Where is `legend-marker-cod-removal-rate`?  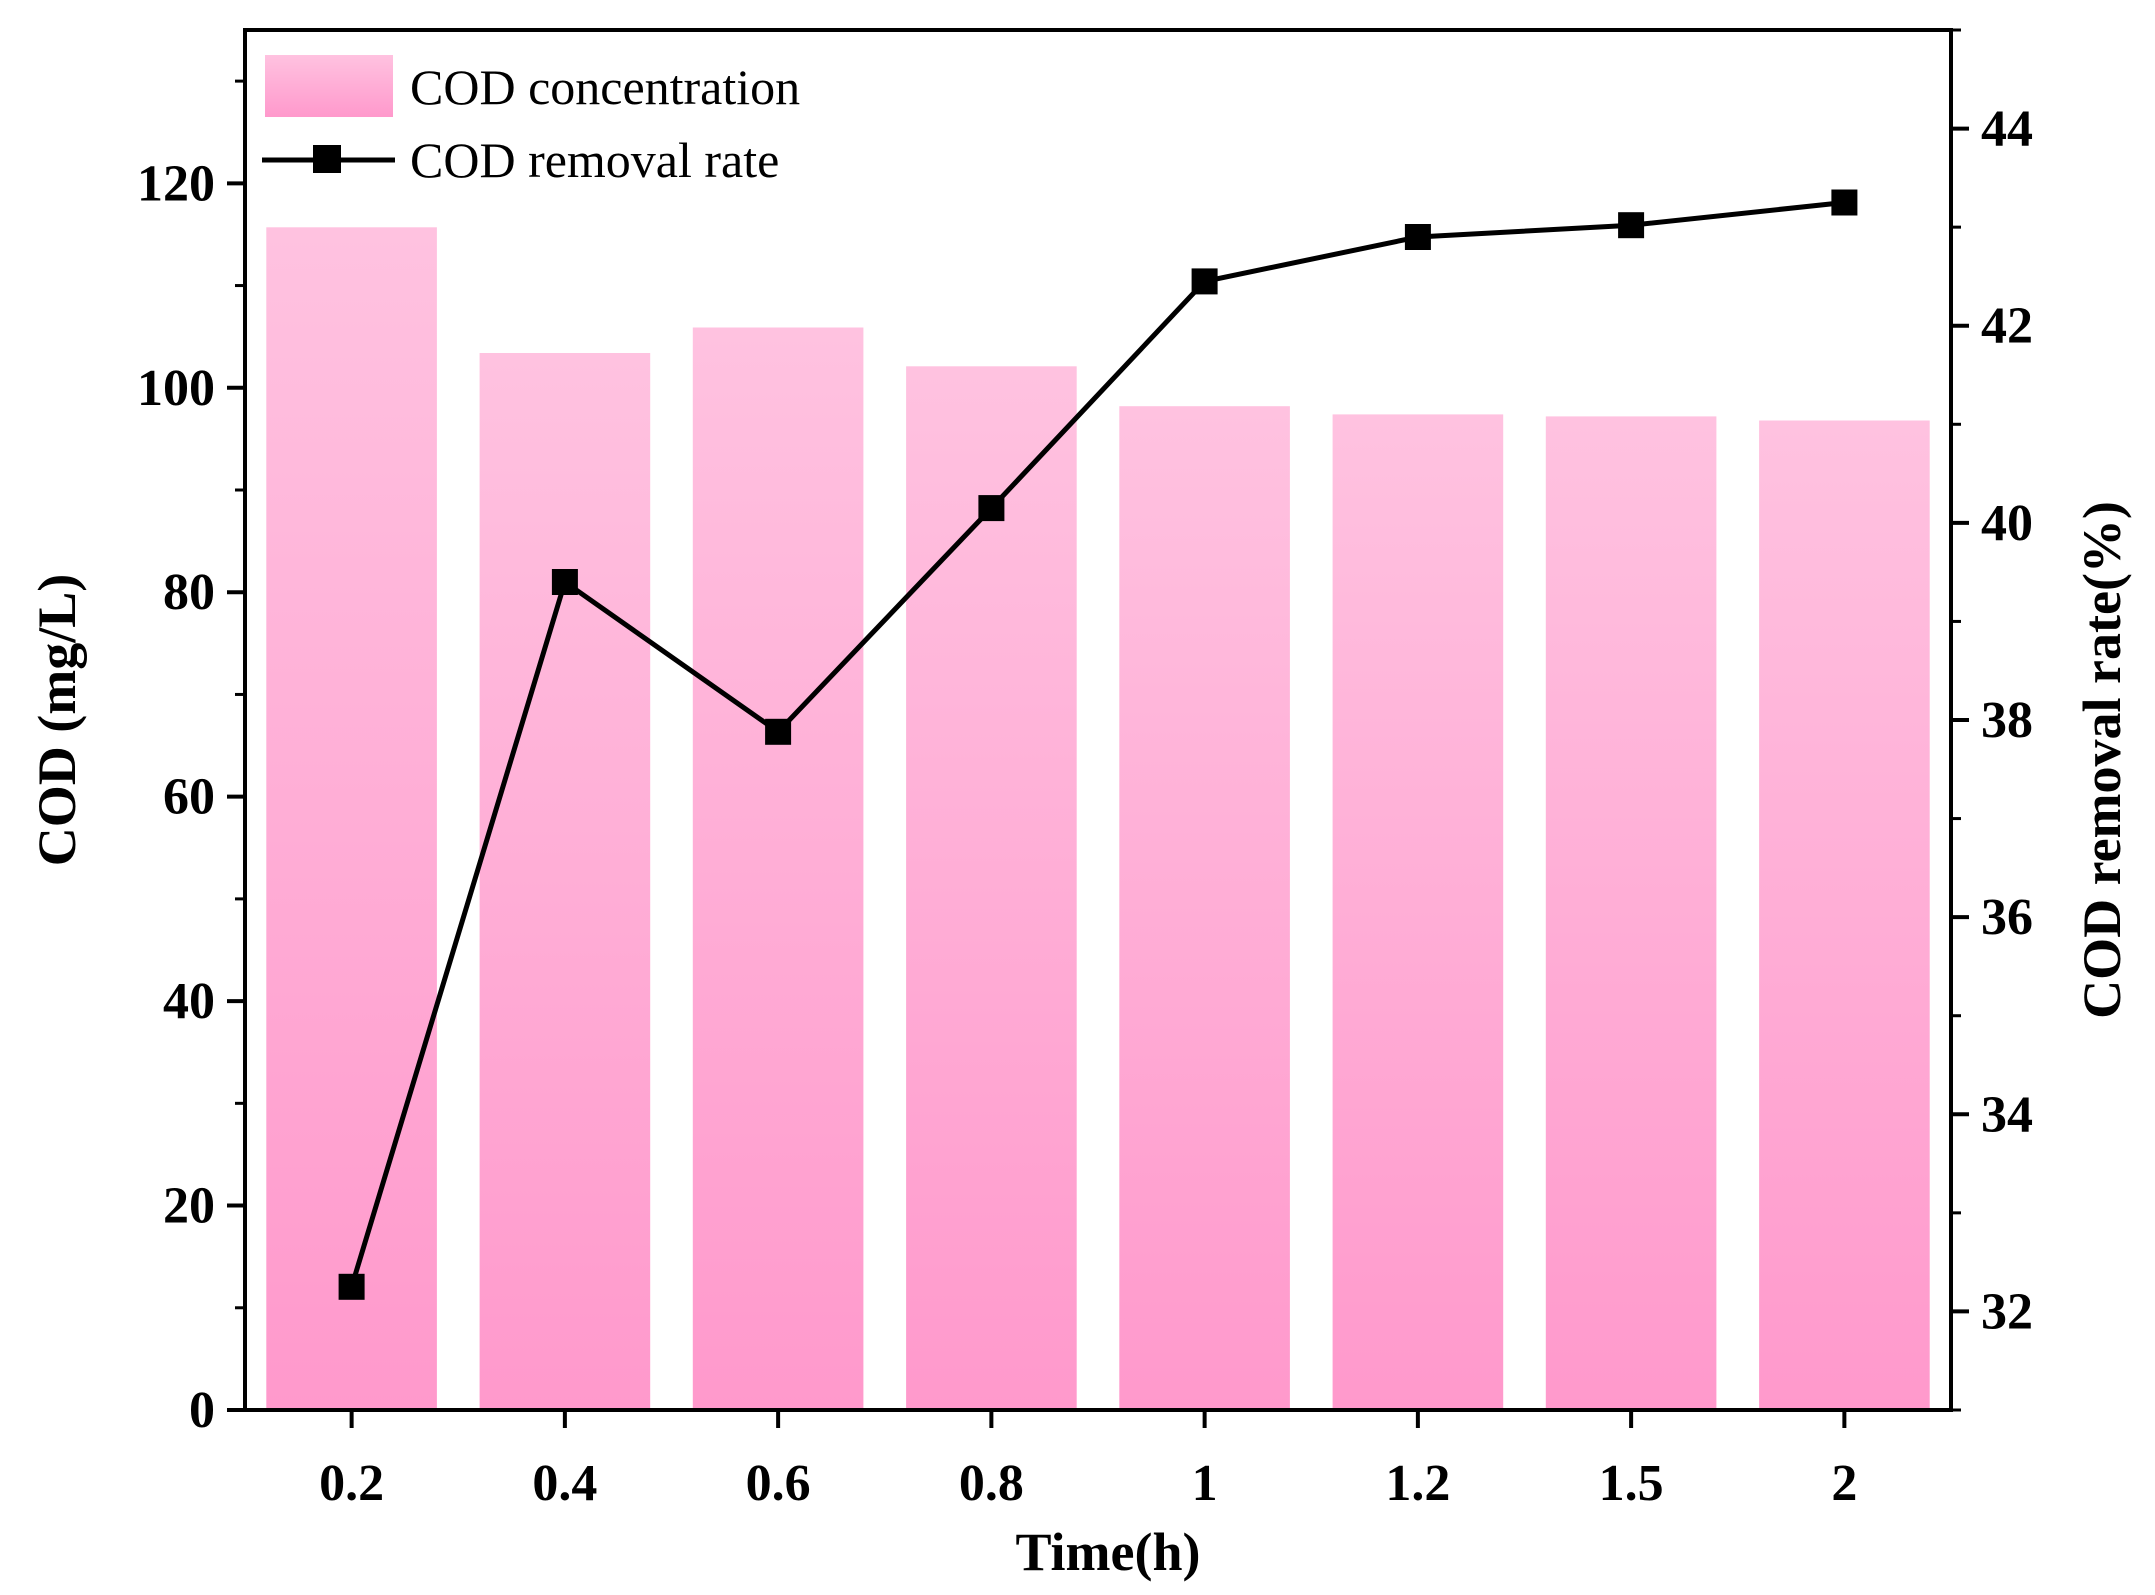
legend-marker-cod-removal-rate is located at coordinates (327, 159).